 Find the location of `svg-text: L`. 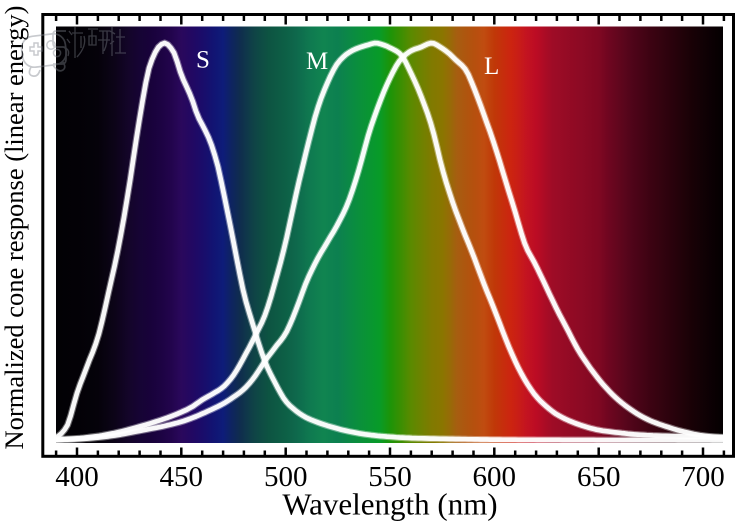

svg-text: L is located at coordinates (491, 66).